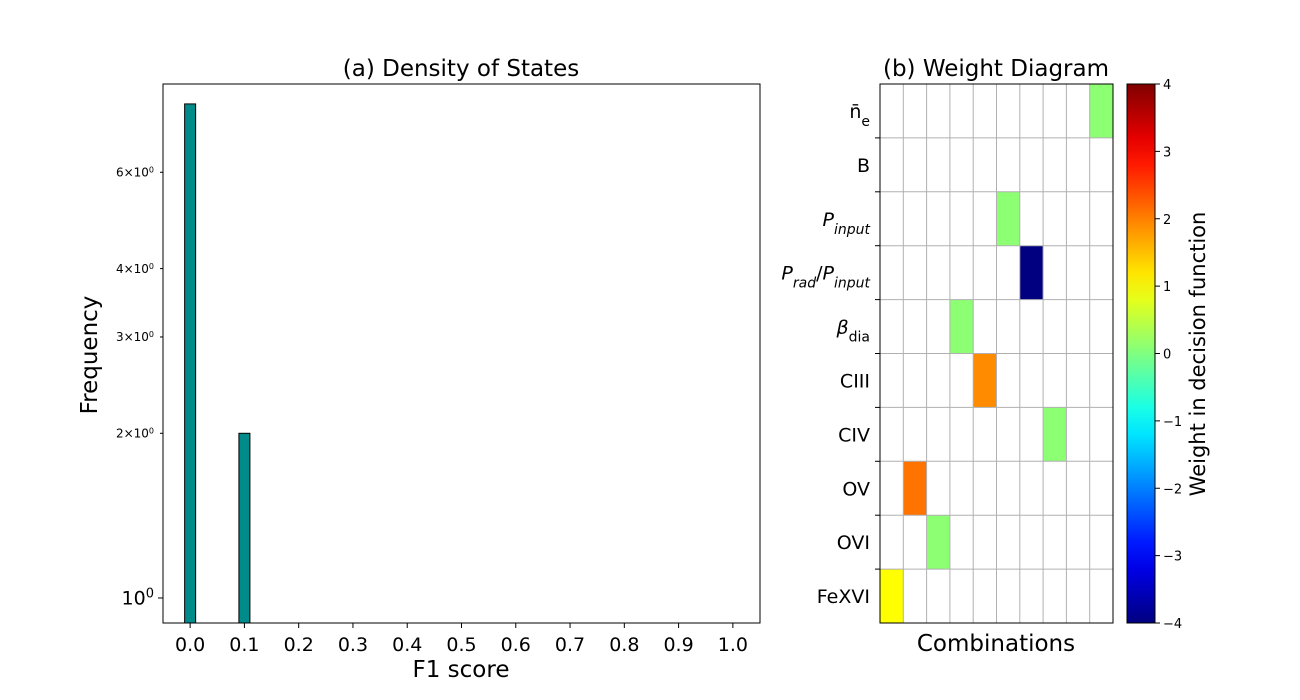  What do you see at coordinates (863, 166) in the screenshot?
I see `weight-row-label: B` at bounding box center [863, 166].